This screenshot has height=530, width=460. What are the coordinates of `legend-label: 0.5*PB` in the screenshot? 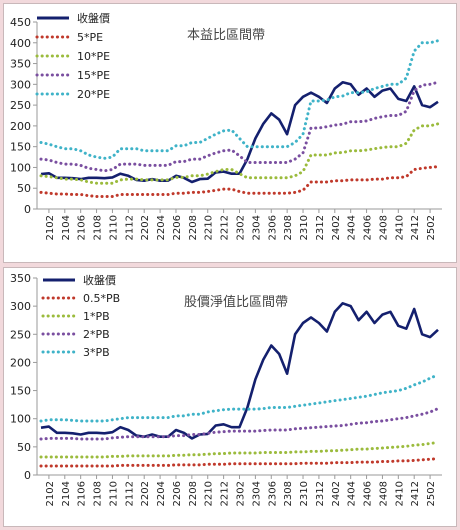 It's located at (101, 298).